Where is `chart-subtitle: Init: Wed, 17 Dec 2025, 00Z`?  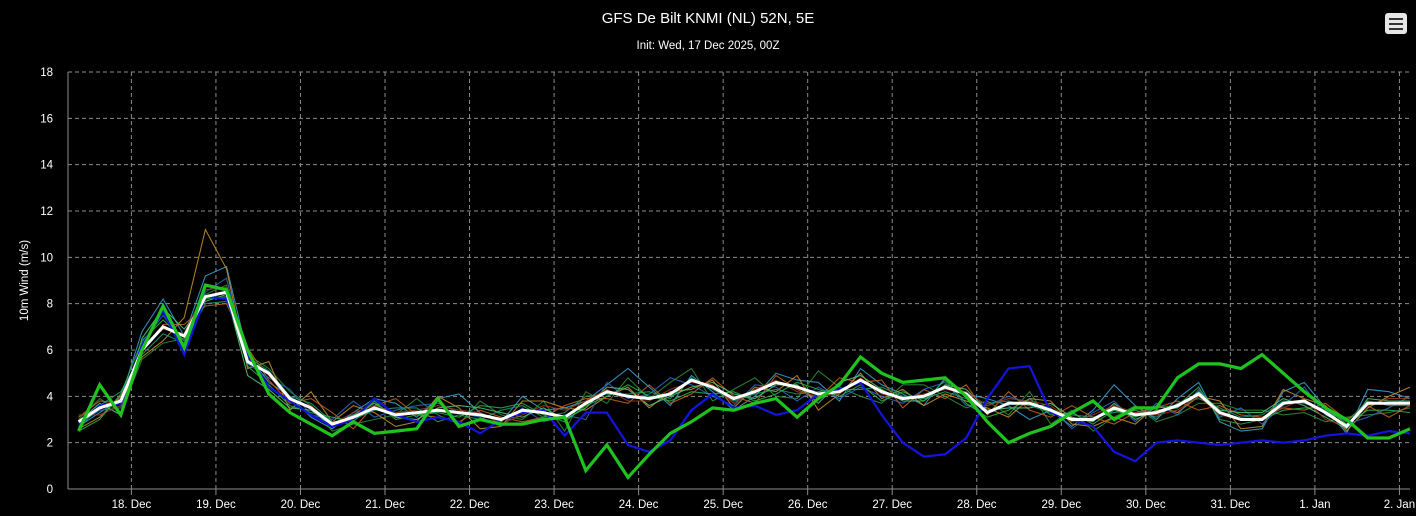 chart-subtitle: Init: Wed, 17 Dec 2025, 00Z is located at coordinates (708, 46).